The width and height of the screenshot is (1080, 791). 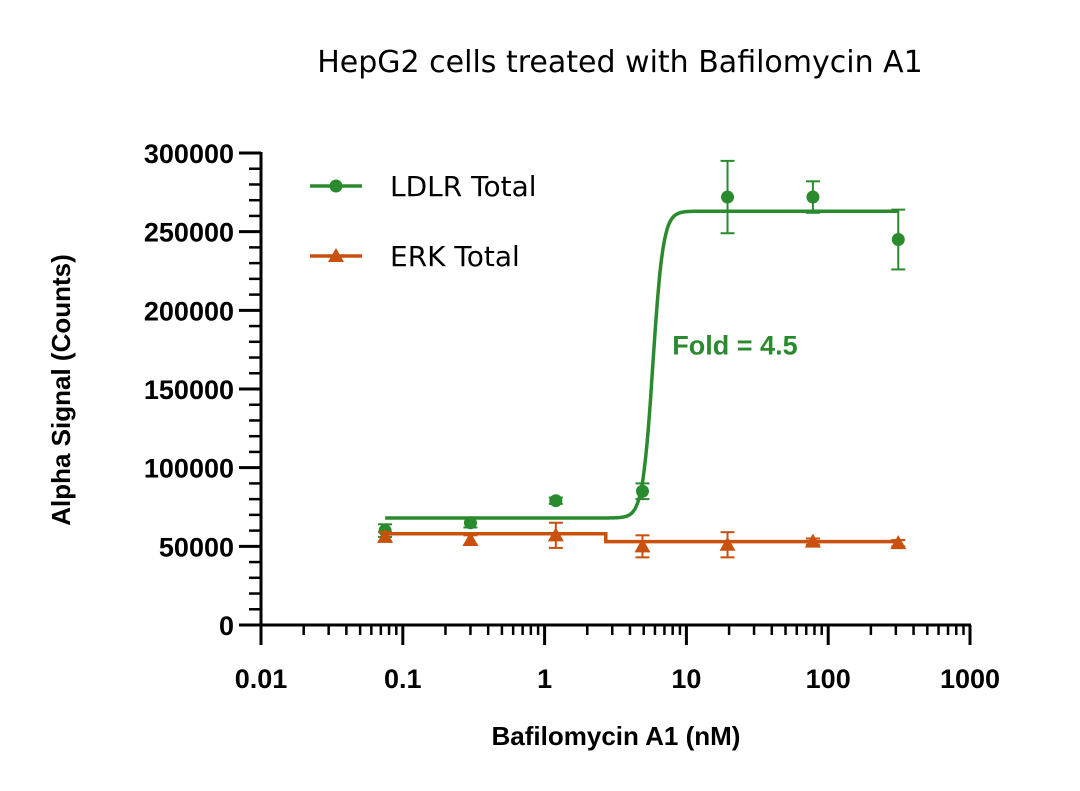 What do you see at coordinates (970, 679) in the screenshot?
I see `x-tick-label: 1000` at bounding box center [970, 679].